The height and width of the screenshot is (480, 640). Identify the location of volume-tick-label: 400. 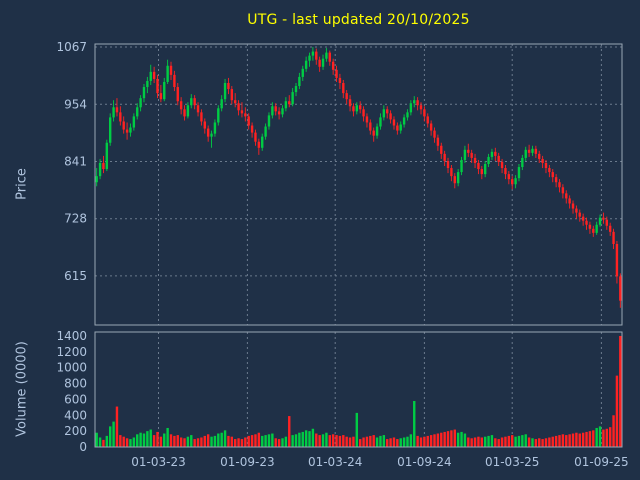
(75, 415).